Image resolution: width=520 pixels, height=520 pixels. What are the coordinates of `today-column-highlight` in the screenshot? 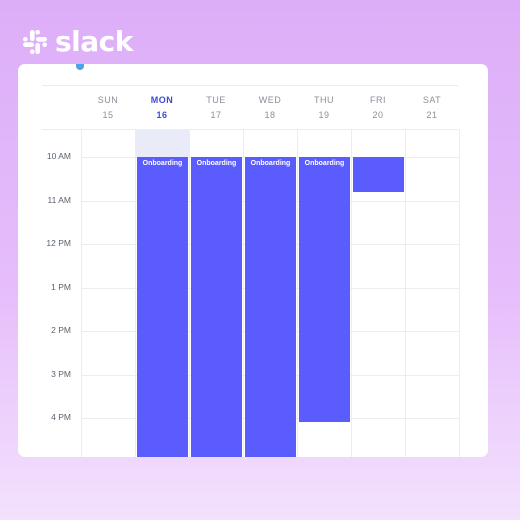 It's located at (162, 143).